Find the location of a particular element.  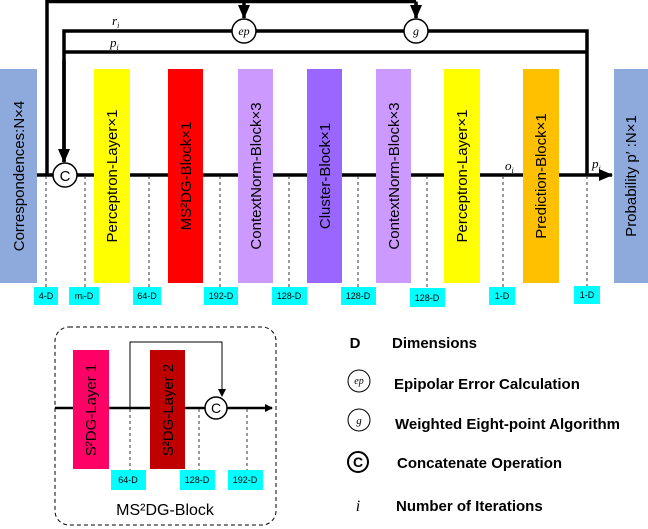

r-i-label: ri is located at coordinates (115, 21).